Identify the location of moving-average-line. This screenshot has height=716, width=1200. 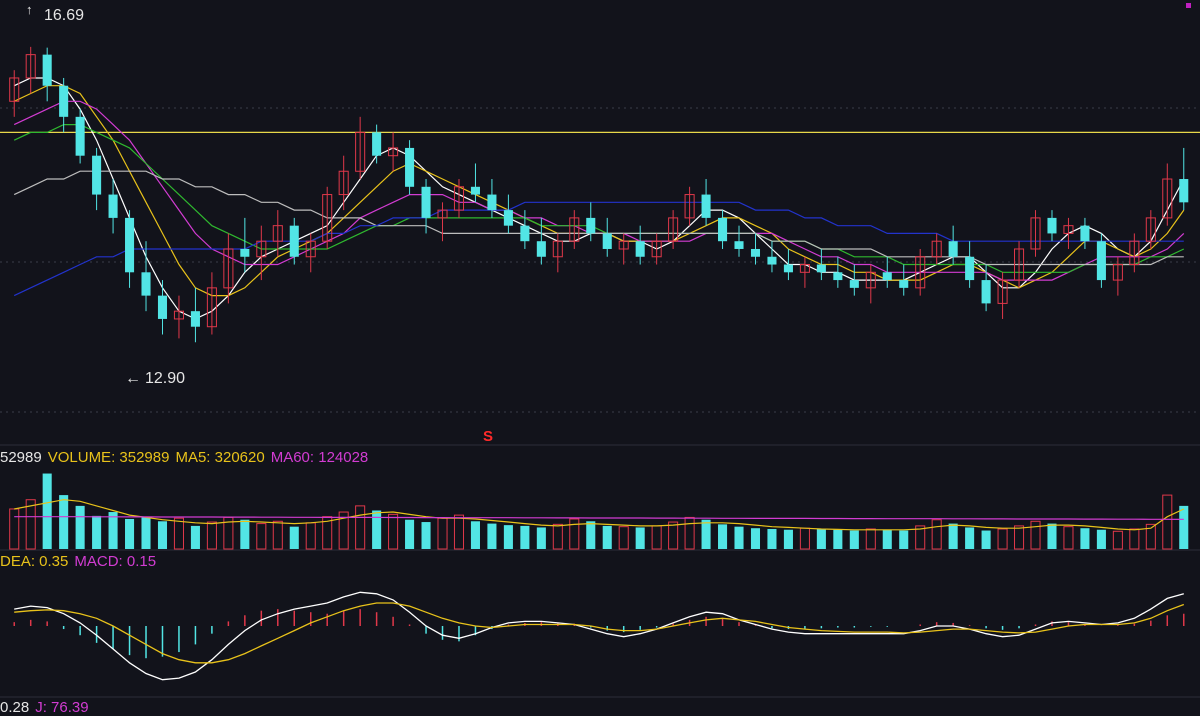
(598, 249).